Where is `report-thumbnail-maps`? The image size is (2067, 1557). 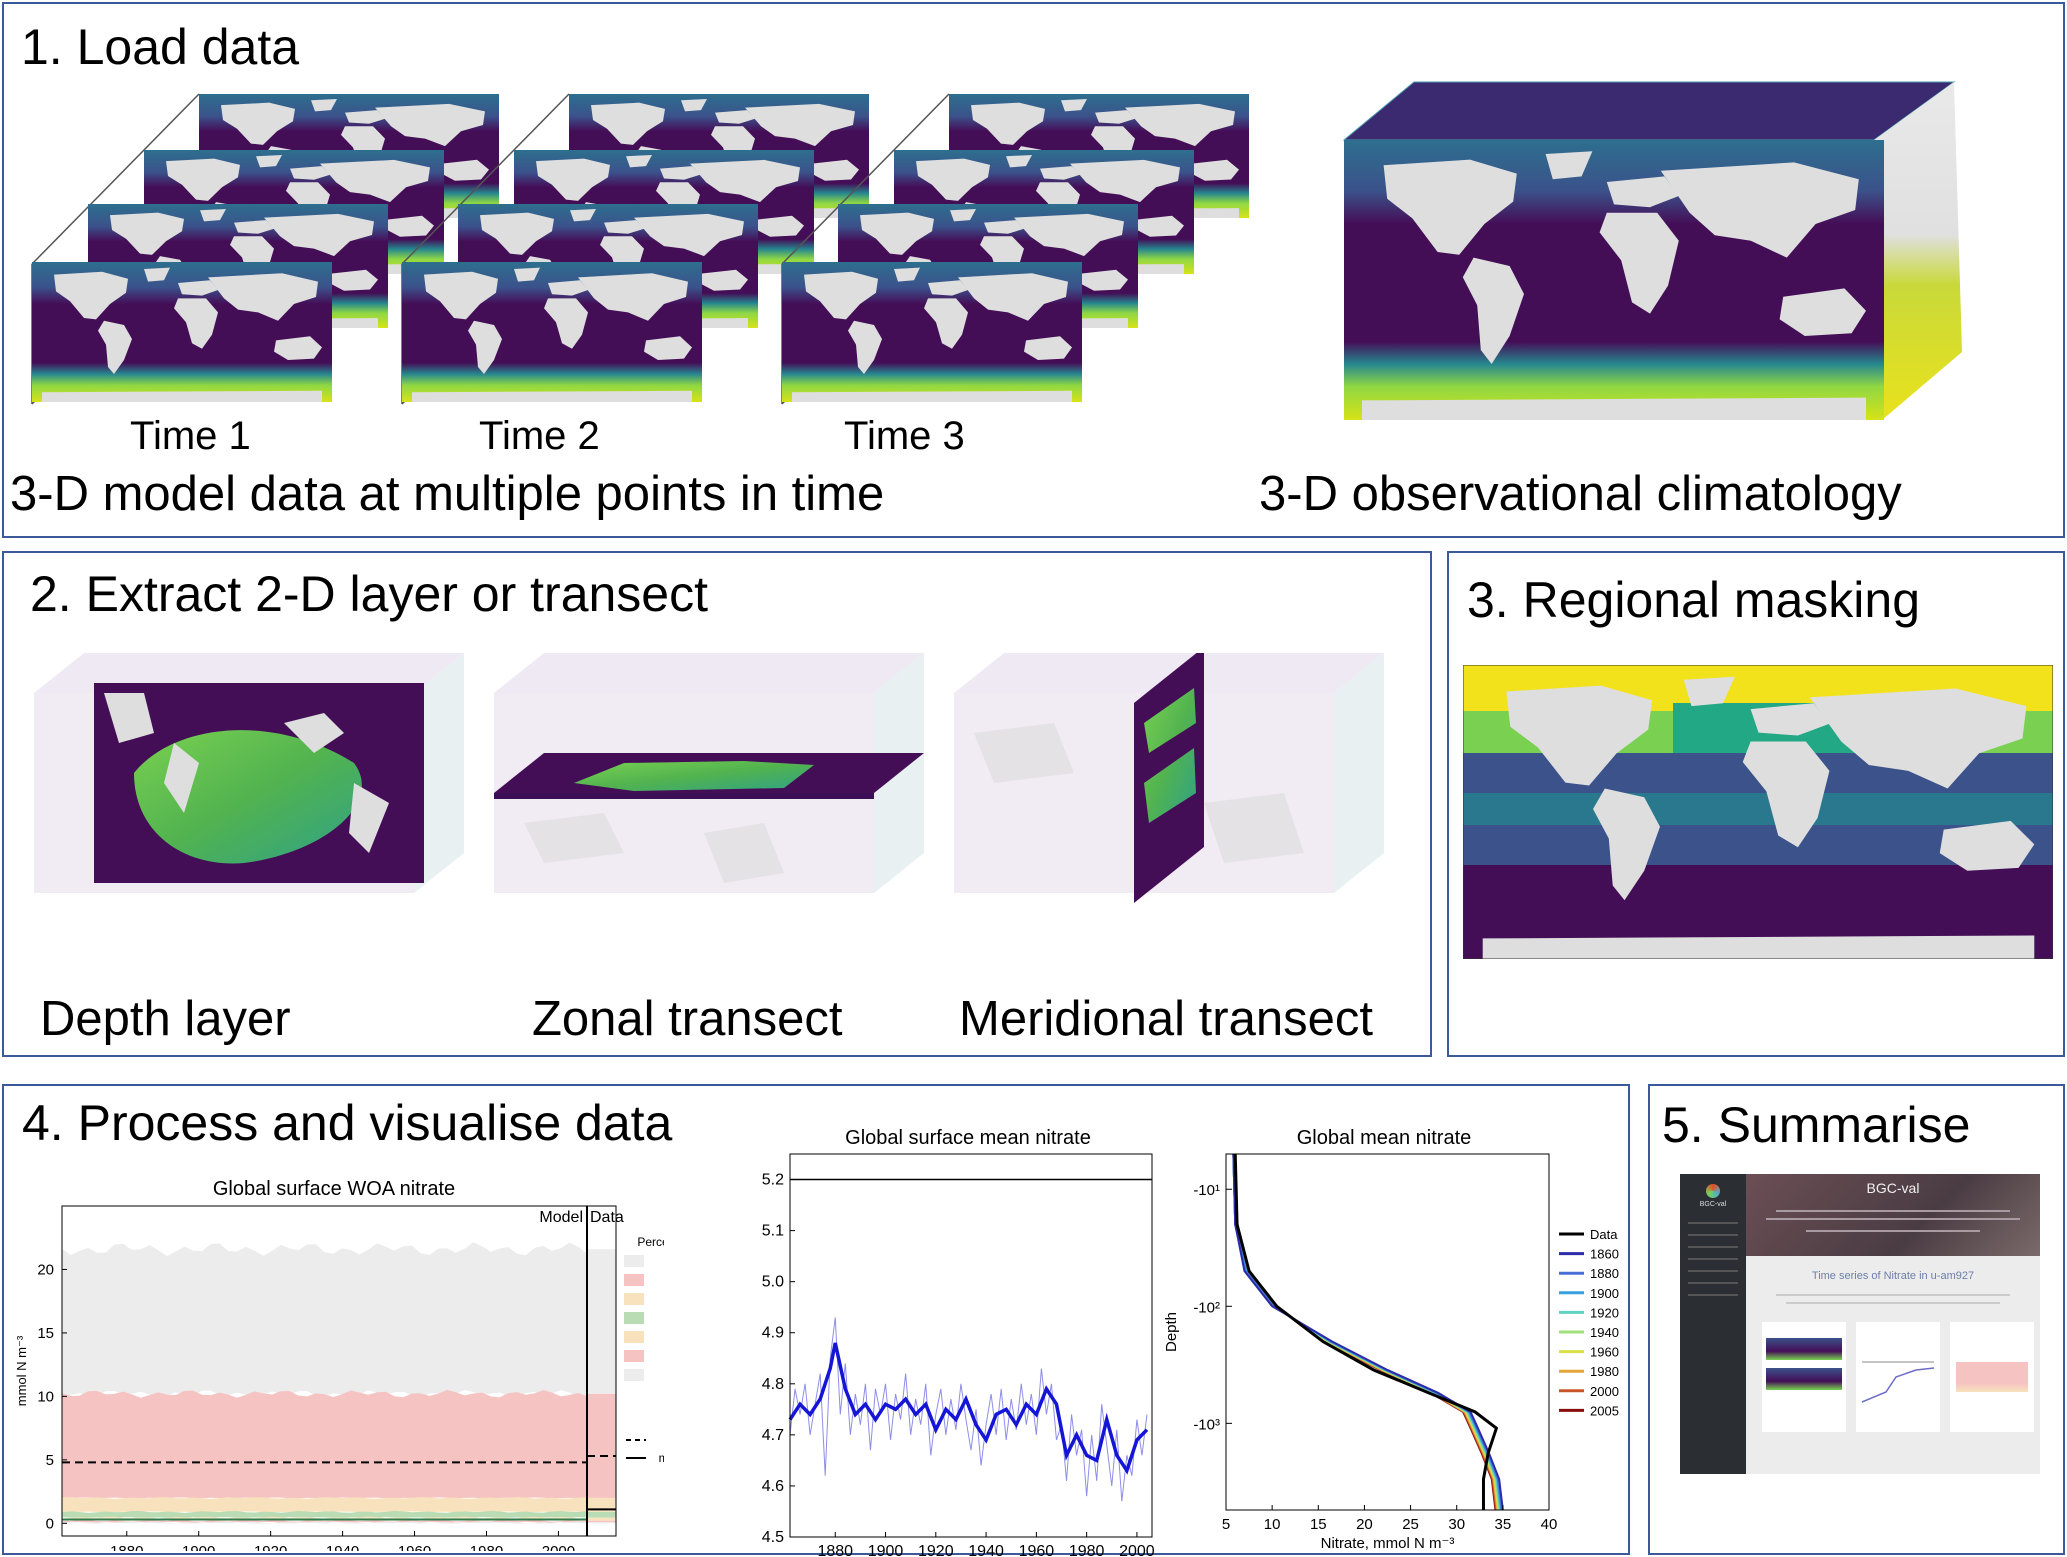
report-thumbnail-maps is located at coordinates (1804, 1377).